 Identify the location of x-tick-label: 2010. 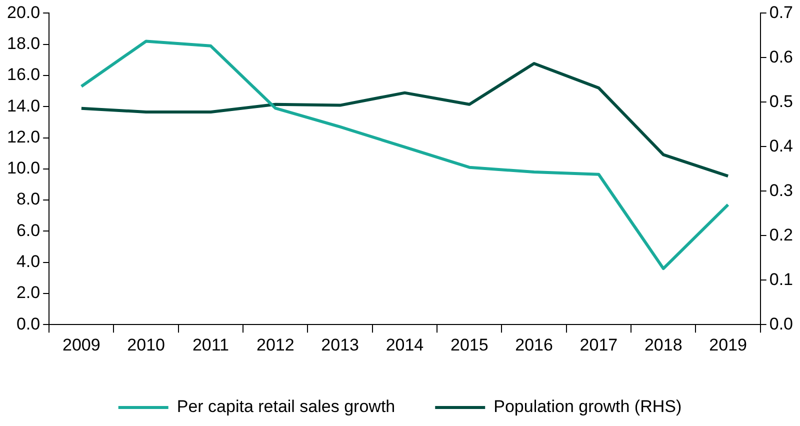
(146, 344).